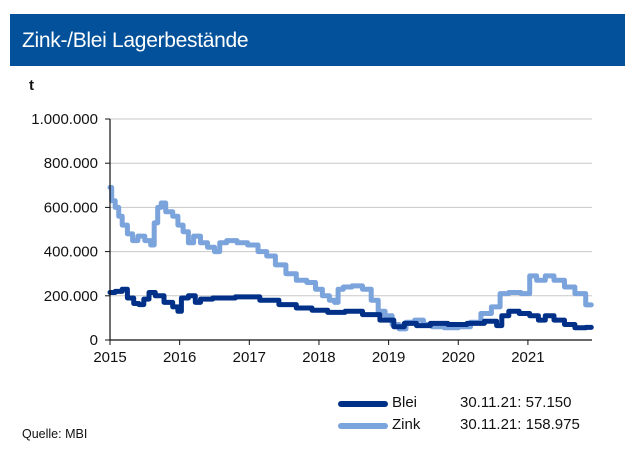  What do you see at coordinates (71, 296) in the screenshot?
I see `y-tick-label: 200.000` at bounding box center [71, 296].